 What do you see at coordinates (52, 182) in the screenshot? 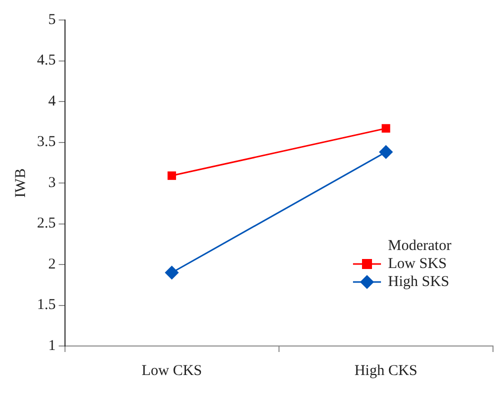
I see `y-tick-label: 3` at bounding box center [52, 182].